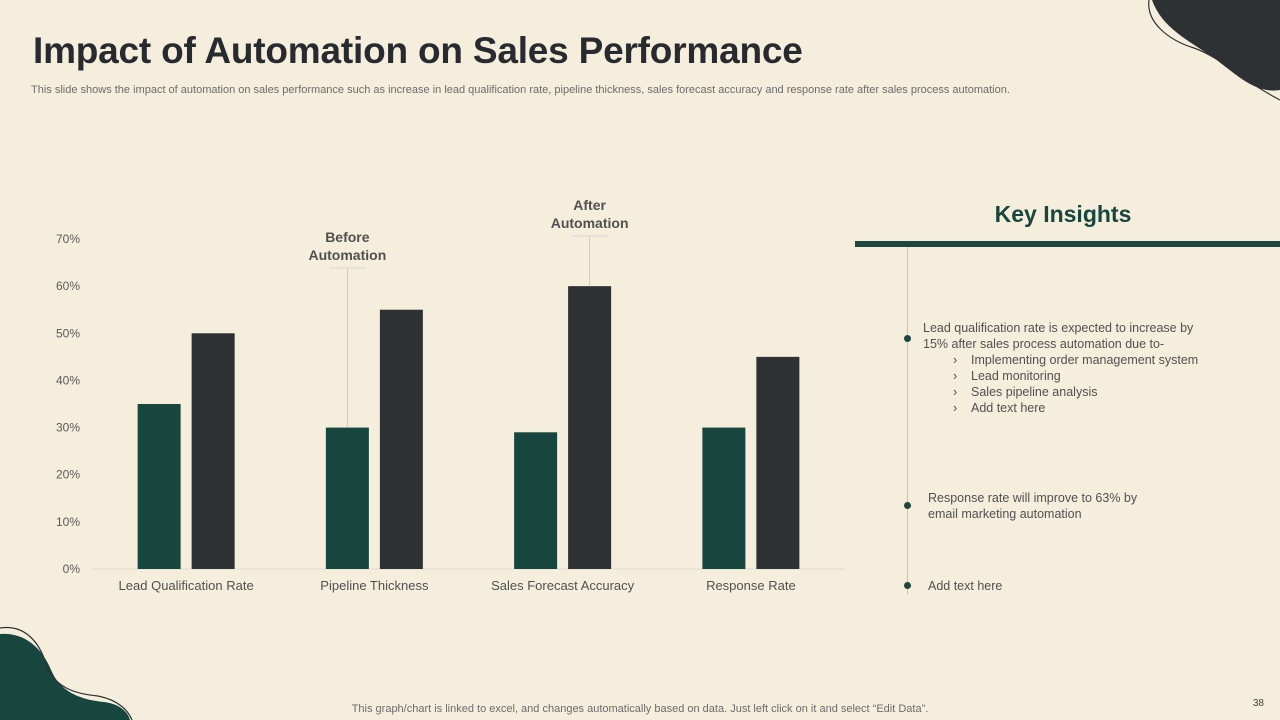  I want to click on x-tick-label: Sales Forecast Accuracy, so click(563, 585).